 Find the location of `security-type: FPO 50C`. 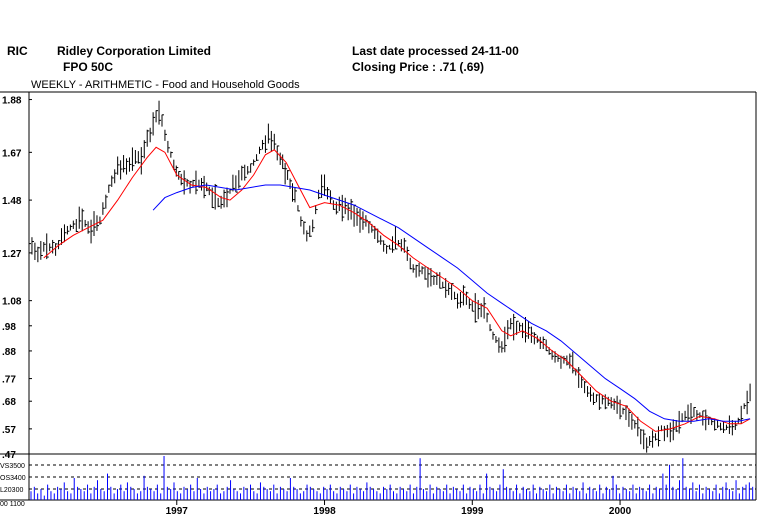

security-type: FPO 50C is located at coordinates (88, 67).